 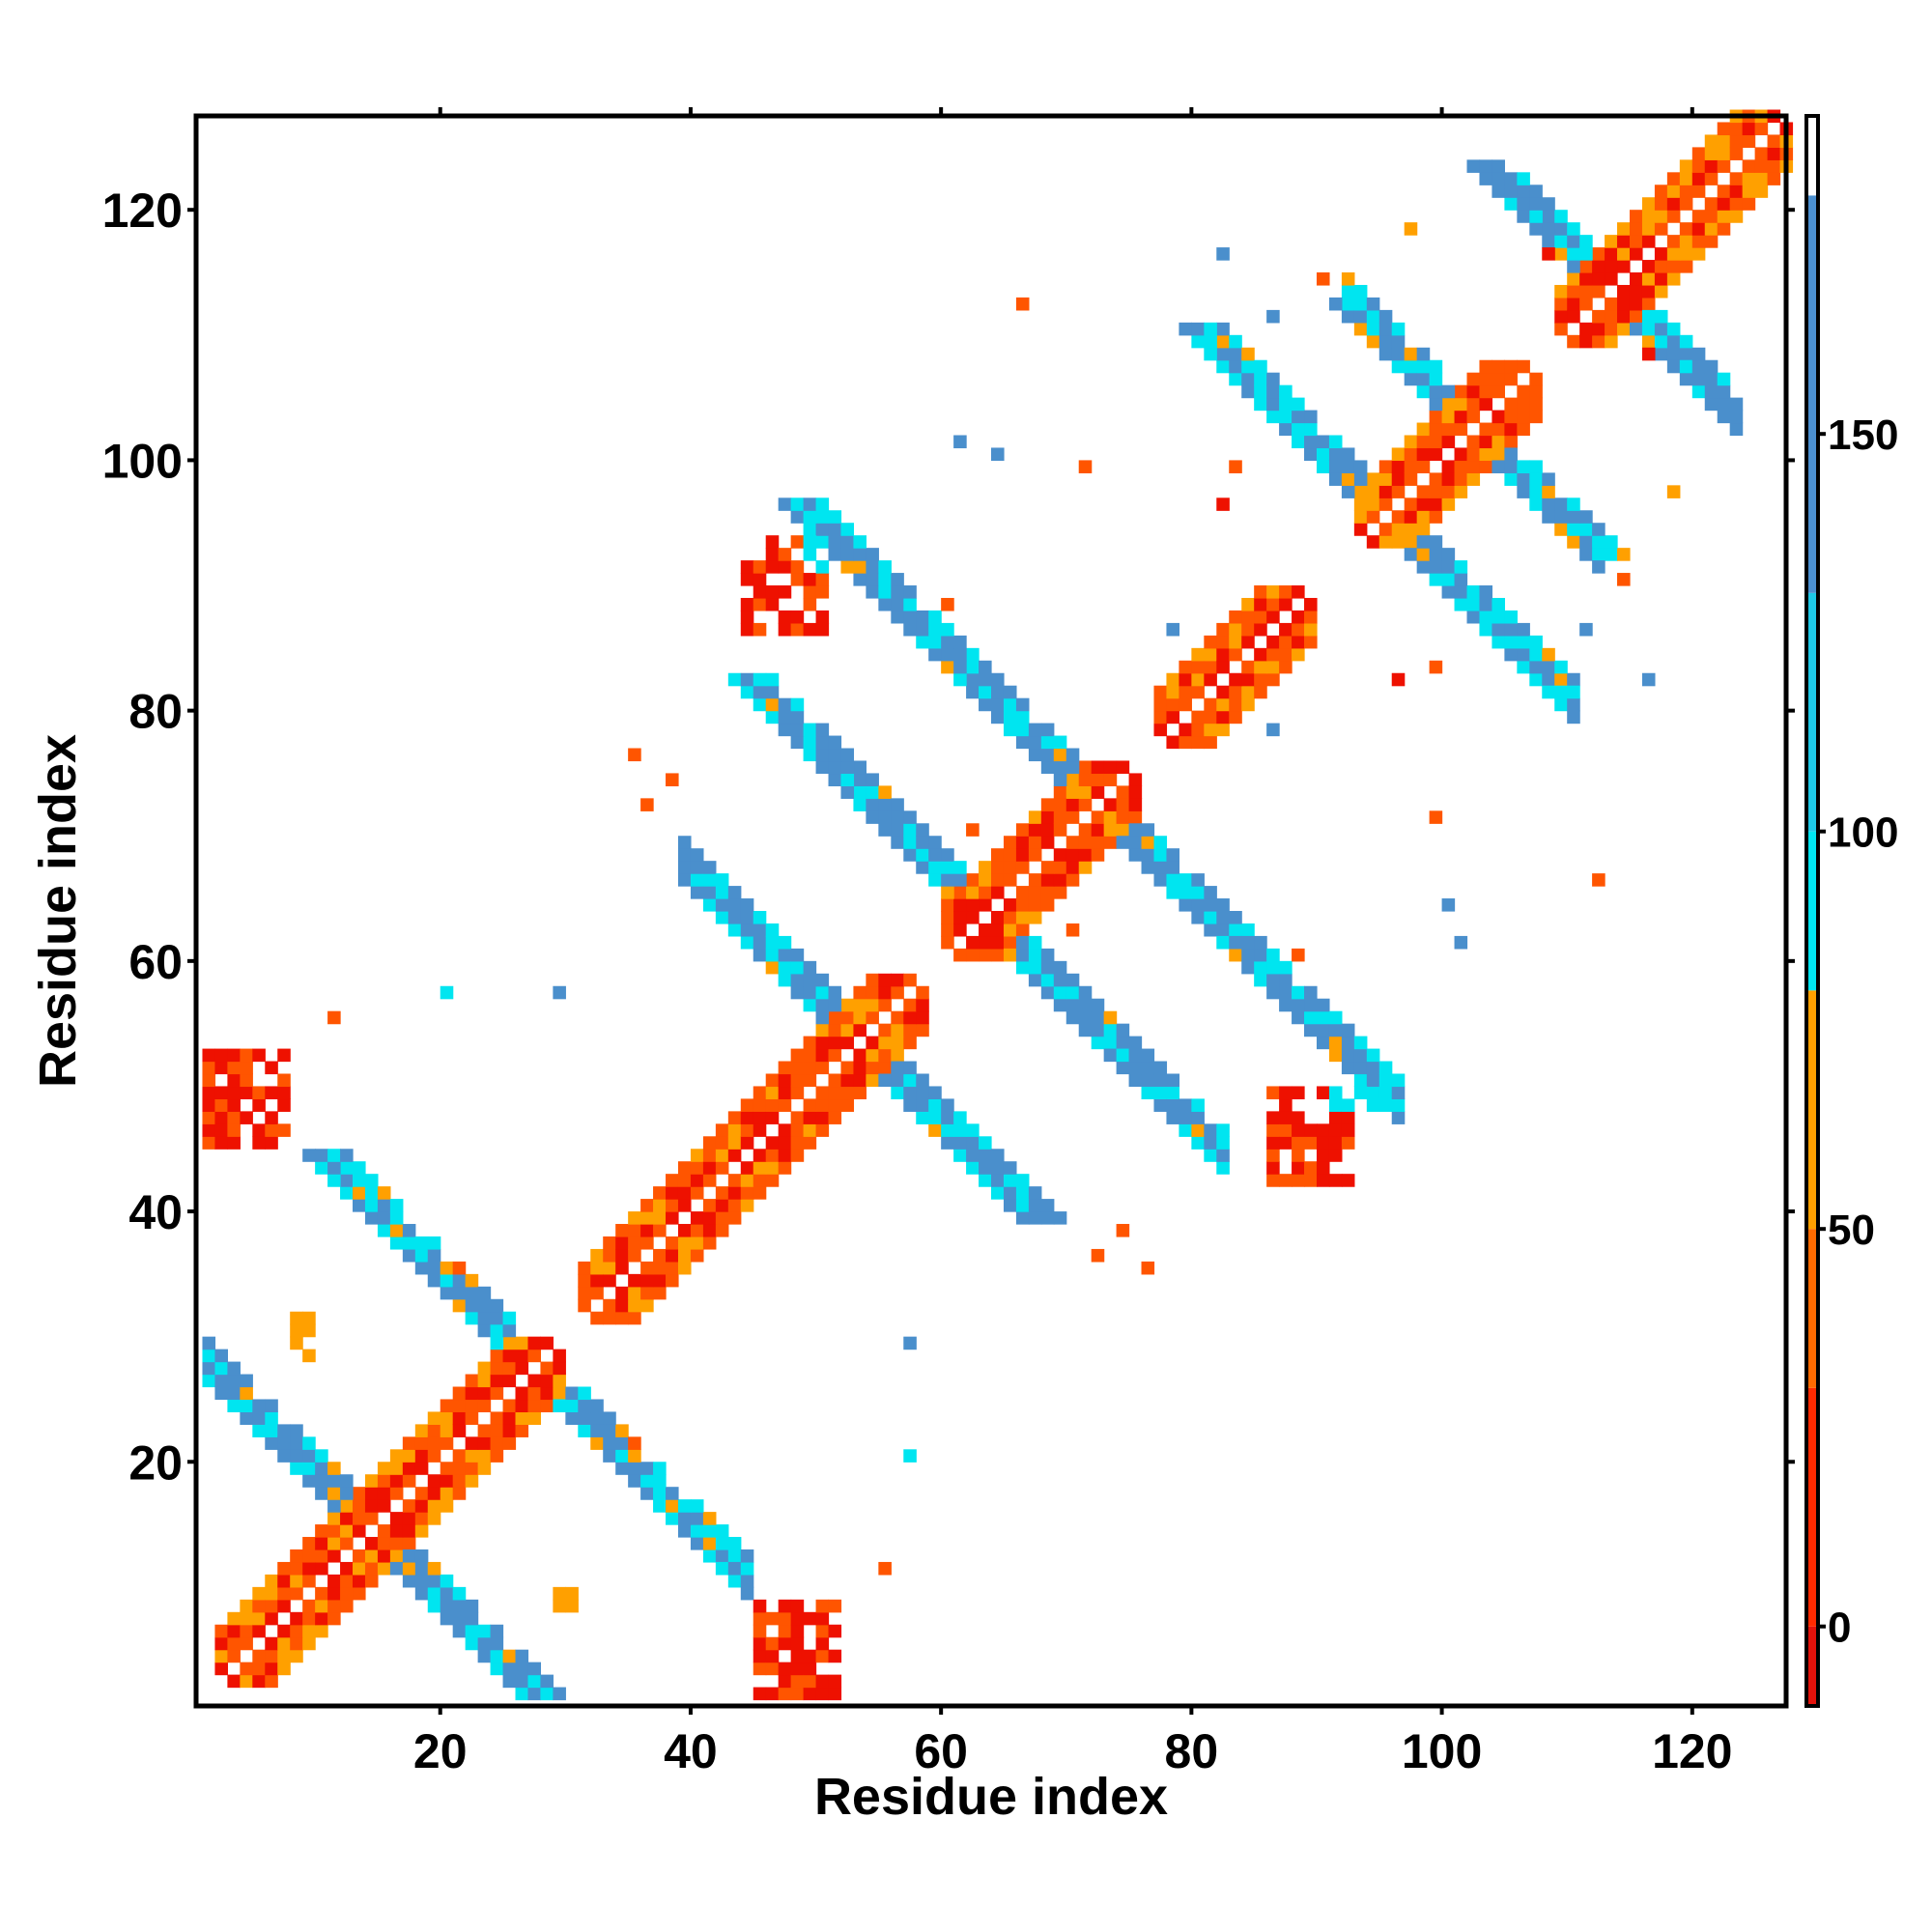 What do you see at coordinates (155, 1212) in the screenshot?
I see `y-tick-label: 40` at bounding box center [155, 1212].